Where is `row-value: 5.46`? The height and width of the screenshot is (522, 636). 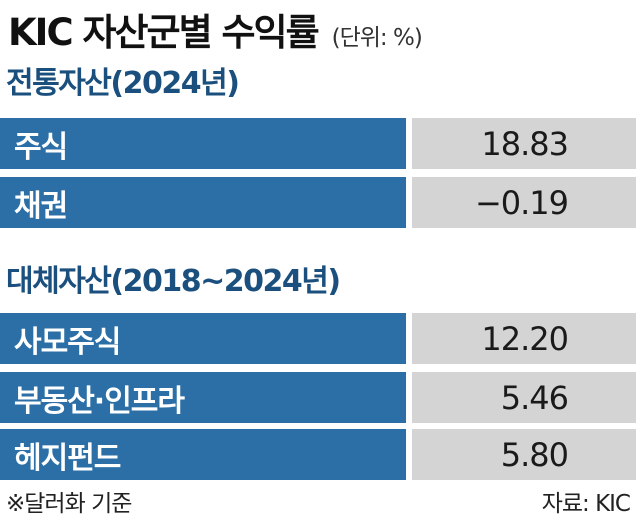
row-value: 5.46 is located at coordinates (524, 397).